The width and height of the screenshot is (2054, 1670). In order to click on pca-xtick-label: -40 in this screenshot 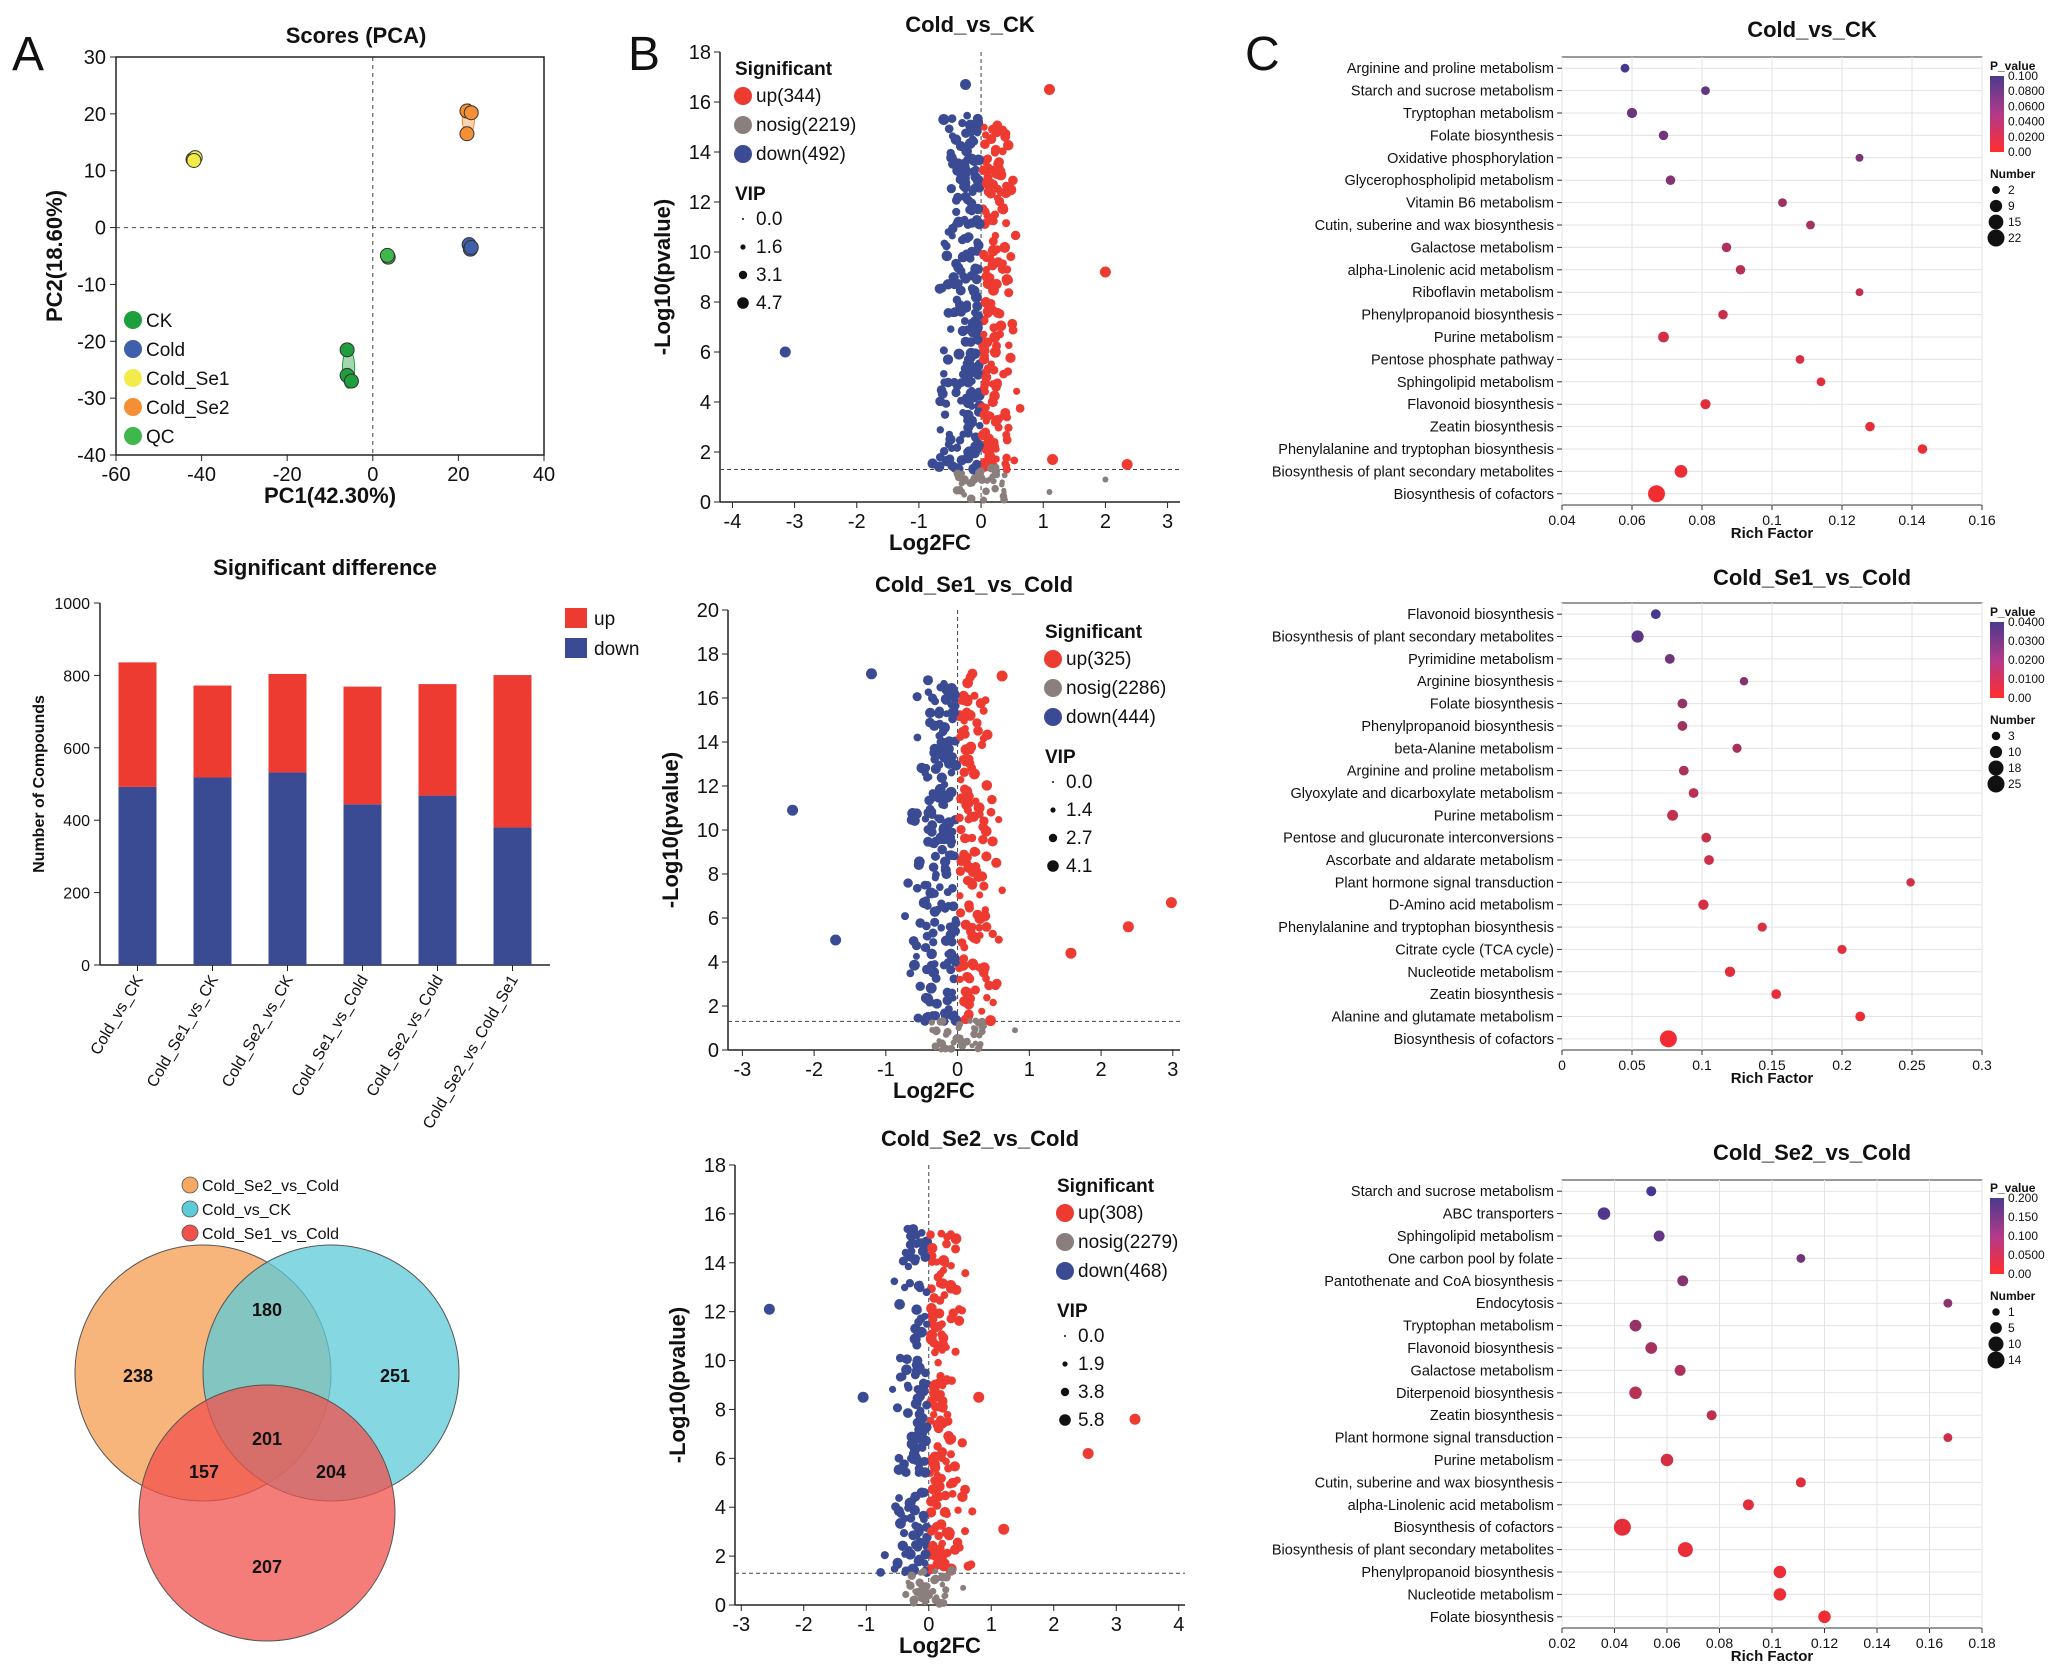, I will do `click(201, 475)`.